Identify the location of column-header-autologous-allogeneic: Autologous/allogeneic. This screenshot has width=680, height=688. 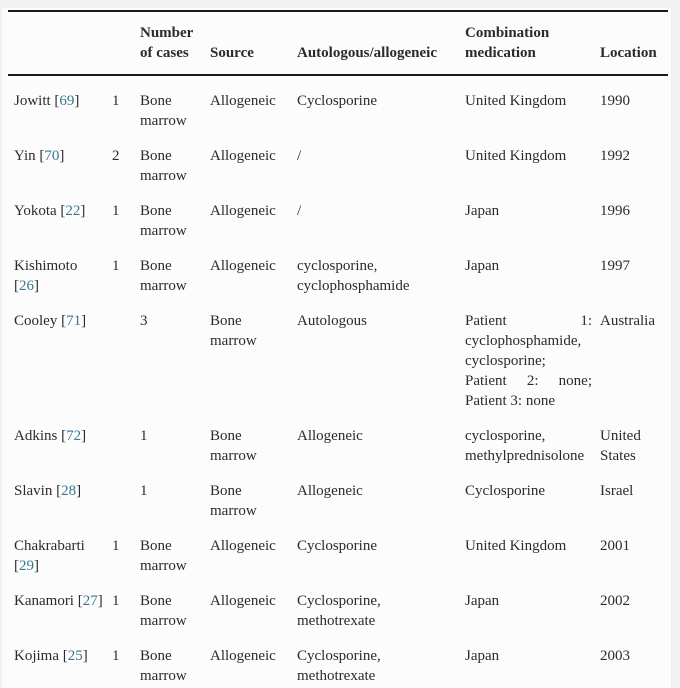
(381, 43).